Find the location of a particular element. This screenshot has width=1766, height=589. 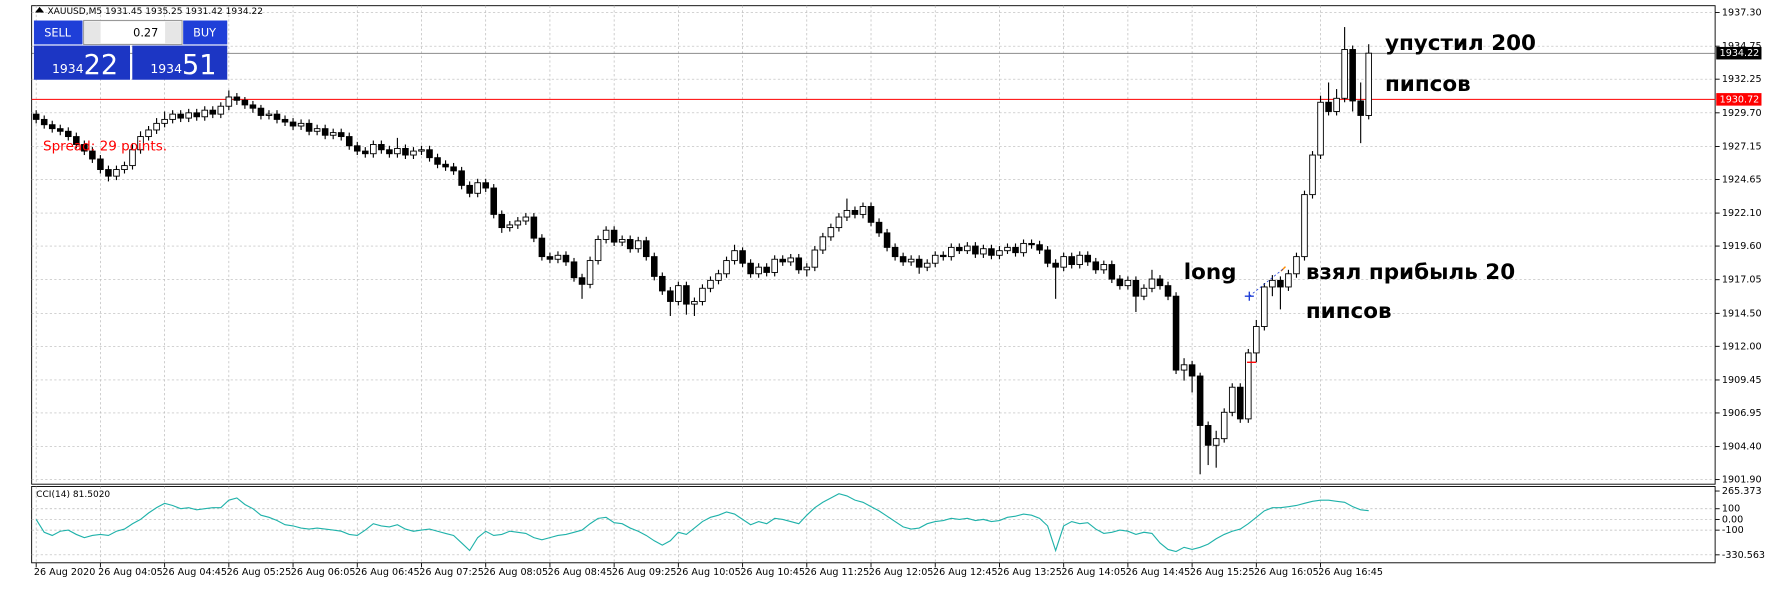

buy-label: BUY is located at coordinates (204, 32).